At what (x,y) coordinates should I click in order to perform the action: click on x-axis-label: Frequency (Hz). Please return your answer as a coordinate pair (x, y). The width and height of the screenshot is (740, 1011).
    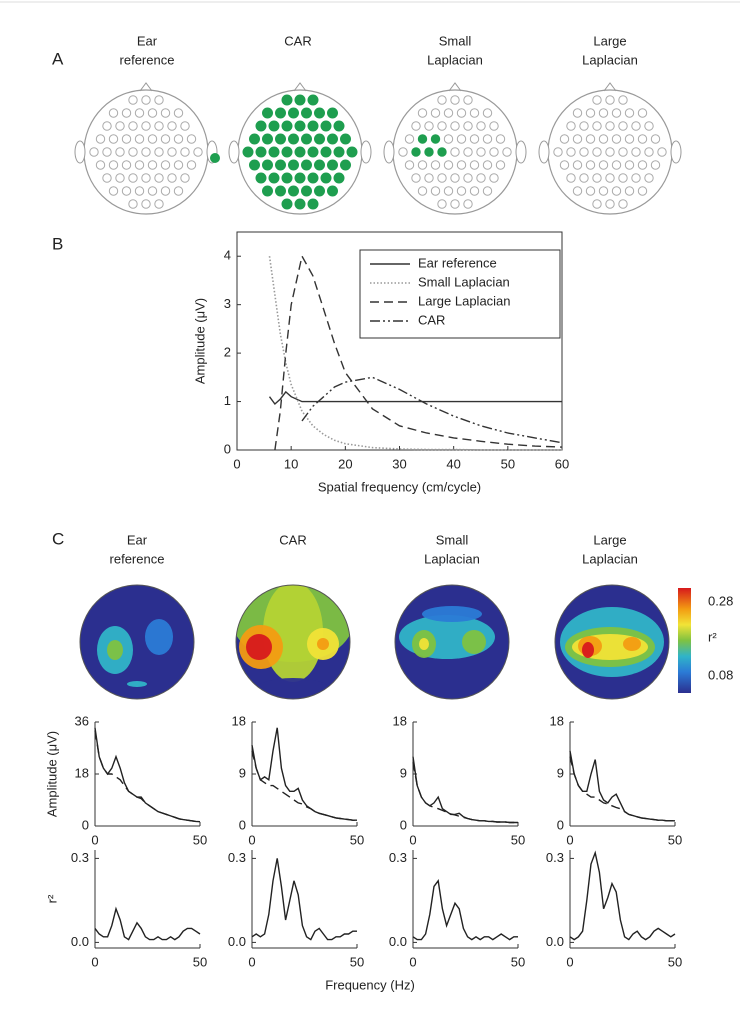
    Looking at the image, I should click on (370, 984).